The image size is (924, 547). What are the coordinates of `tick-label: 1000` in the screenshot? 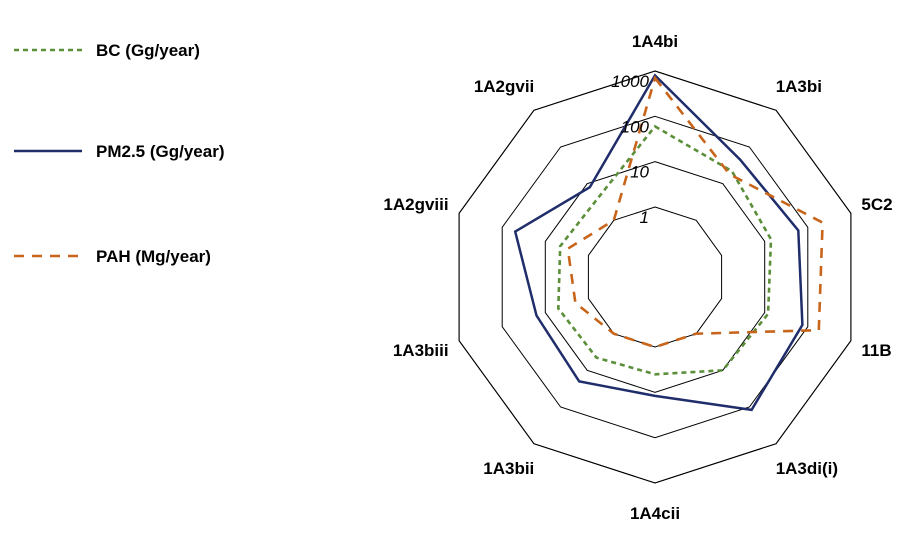 It's located at (630, 81).